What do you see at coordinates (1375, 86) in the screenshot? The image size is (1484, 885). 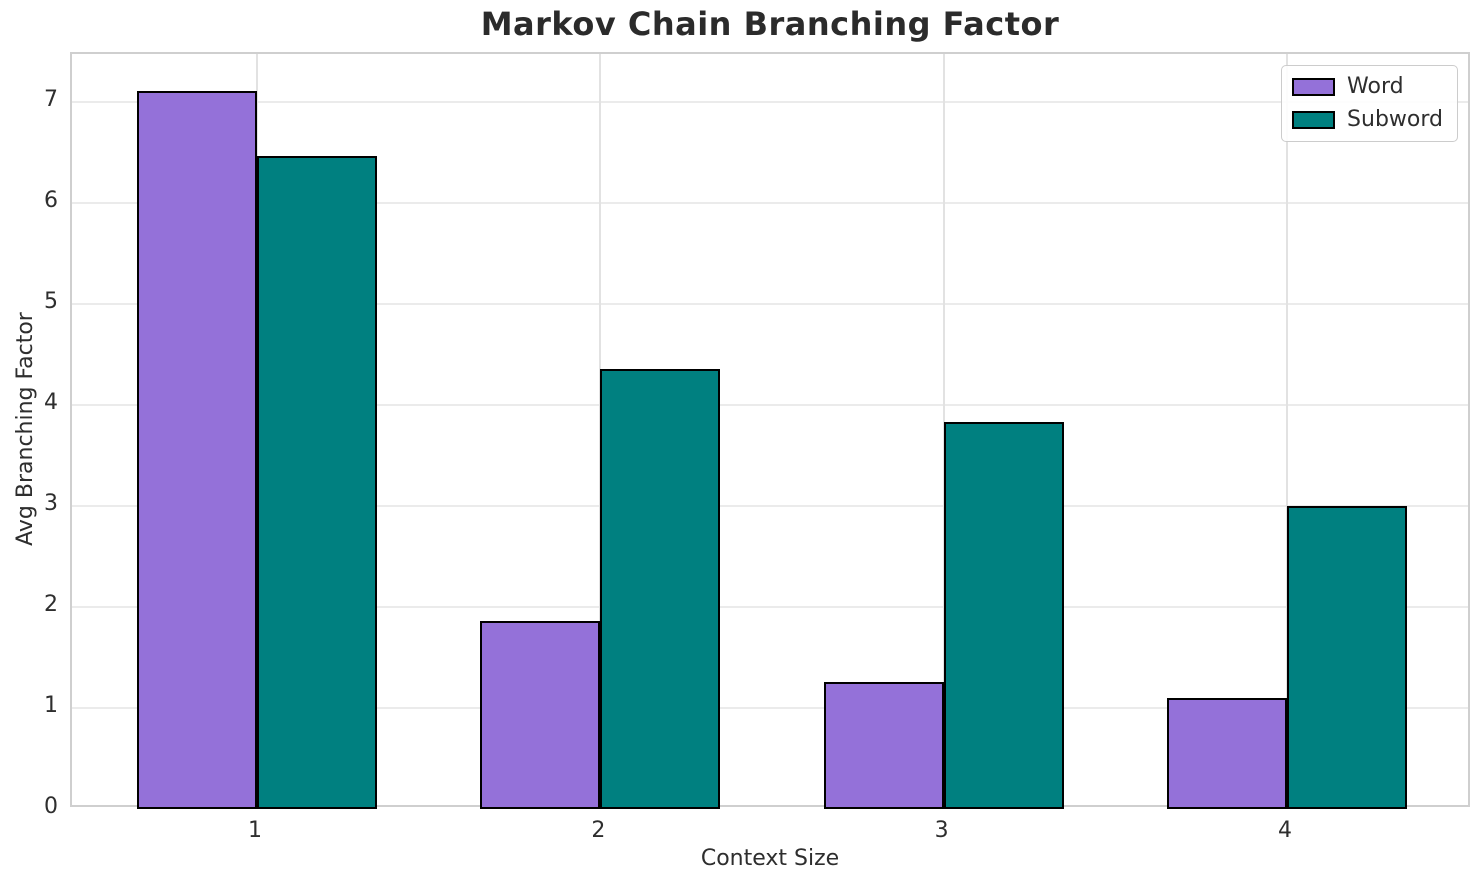 I see `legend-label-word: Word` at bounding box center [1375, 86].